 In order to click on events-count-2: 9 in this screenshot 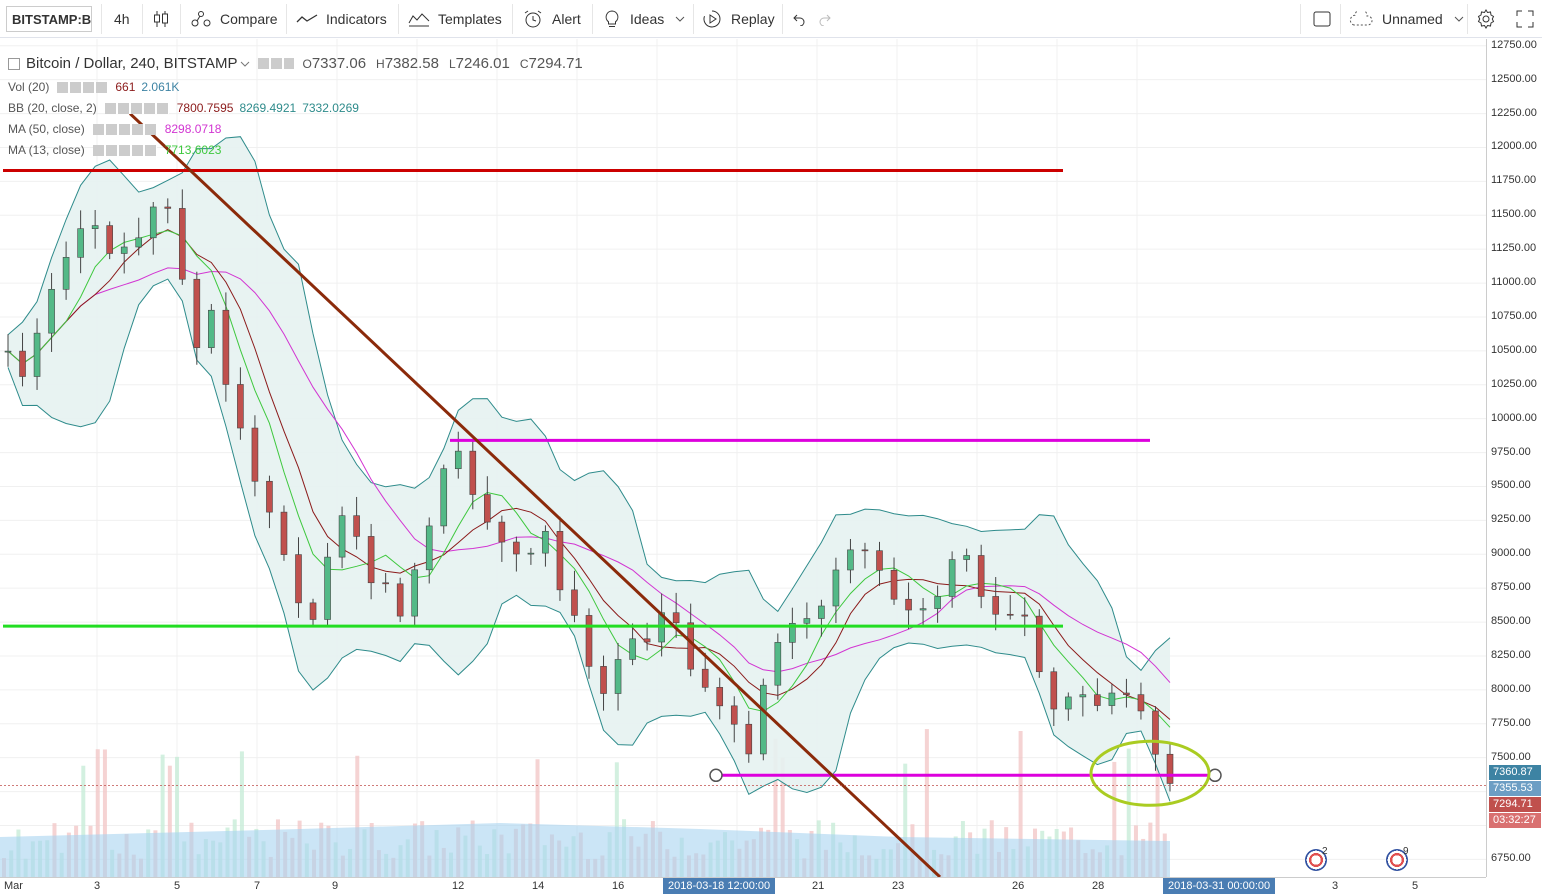, I will do `click(1406, 851)`.